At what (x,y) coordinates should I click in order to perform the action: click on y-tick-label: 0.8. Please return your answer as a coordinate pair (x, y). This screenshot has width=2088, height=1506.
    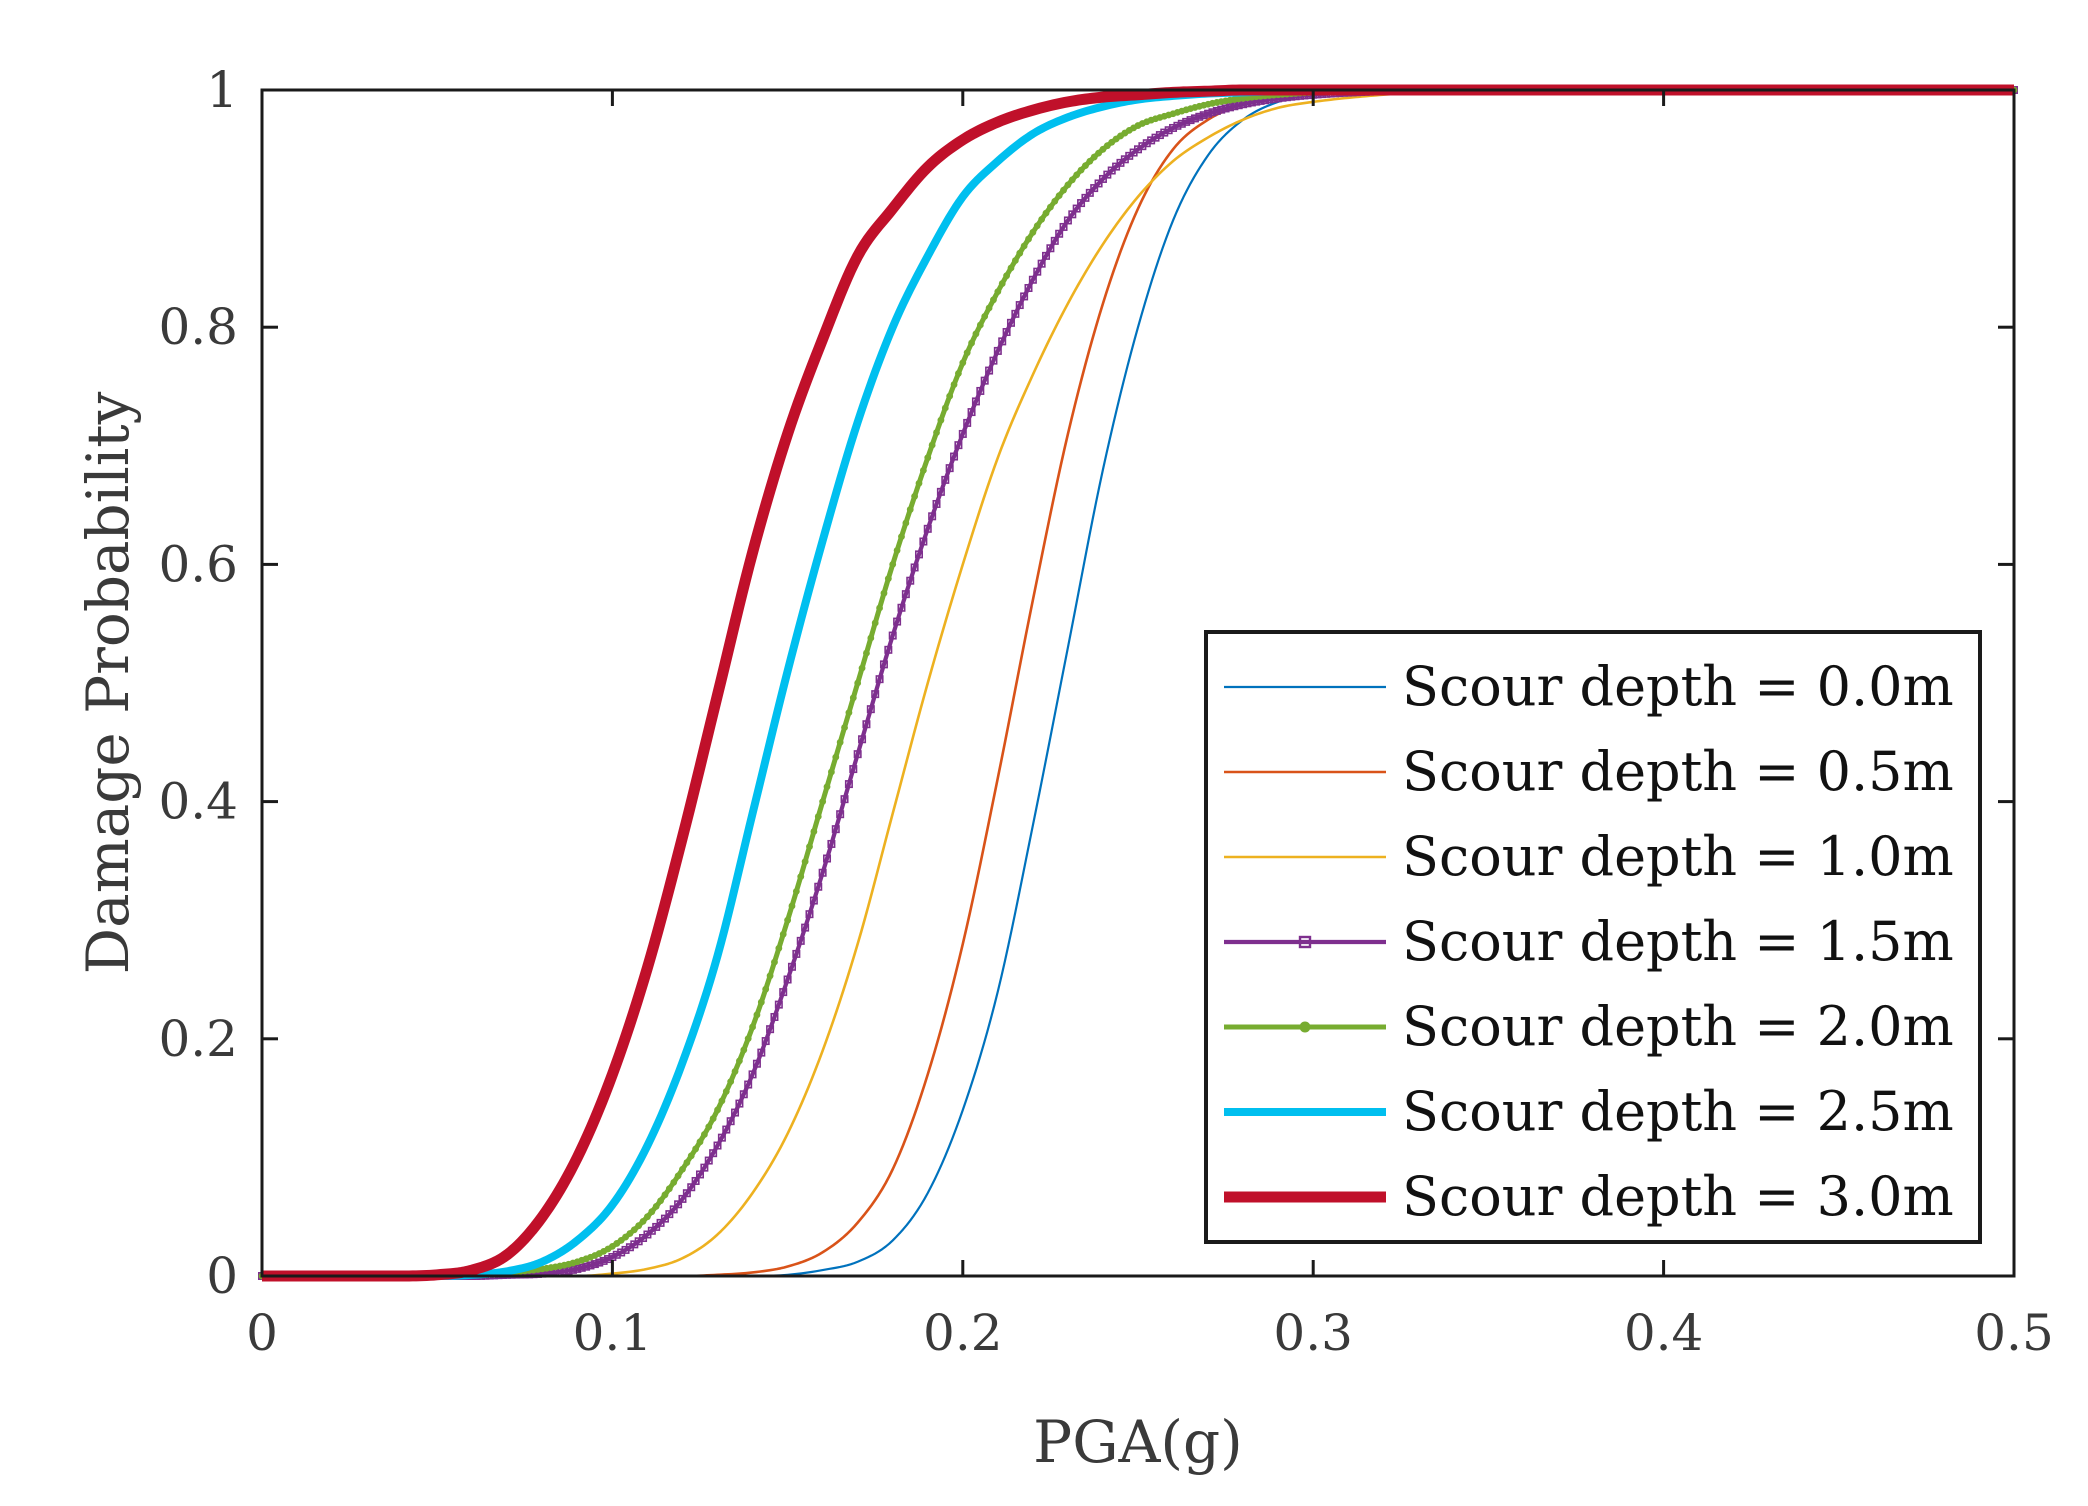
    Looking at the image, I should click on (198, 327).